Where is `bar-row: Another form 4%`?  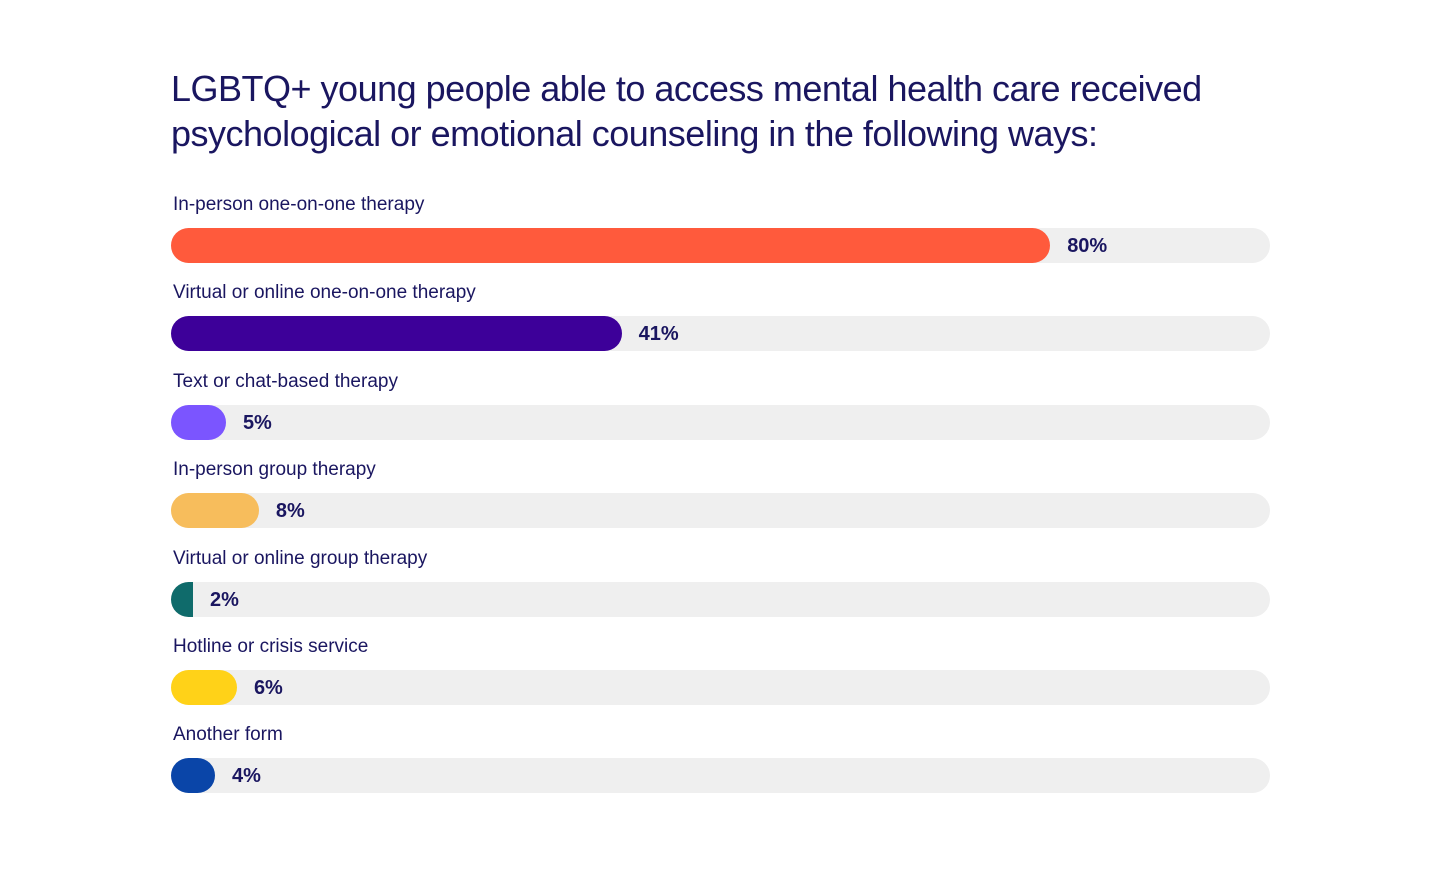
bar-row: Another form 4% is located at coordinates (720, 758).